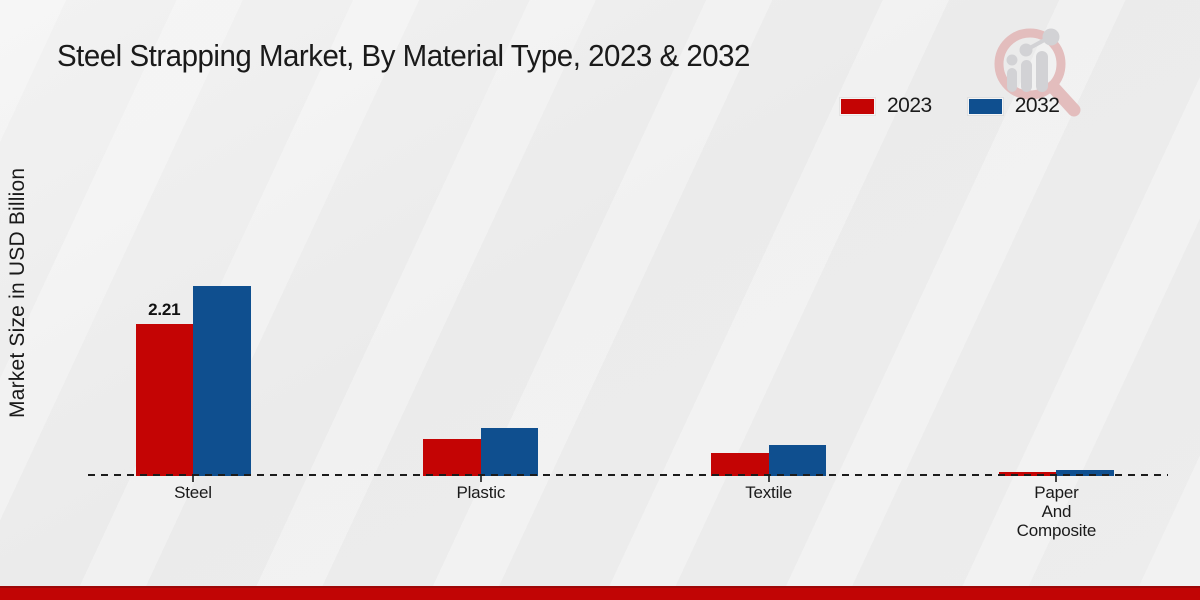 This screenshot has height=600, width=1200. What do you see at coordinates (509, 451) in the screenshot?
I see `bar-plastic-2032` at bounding box center [509, 451].